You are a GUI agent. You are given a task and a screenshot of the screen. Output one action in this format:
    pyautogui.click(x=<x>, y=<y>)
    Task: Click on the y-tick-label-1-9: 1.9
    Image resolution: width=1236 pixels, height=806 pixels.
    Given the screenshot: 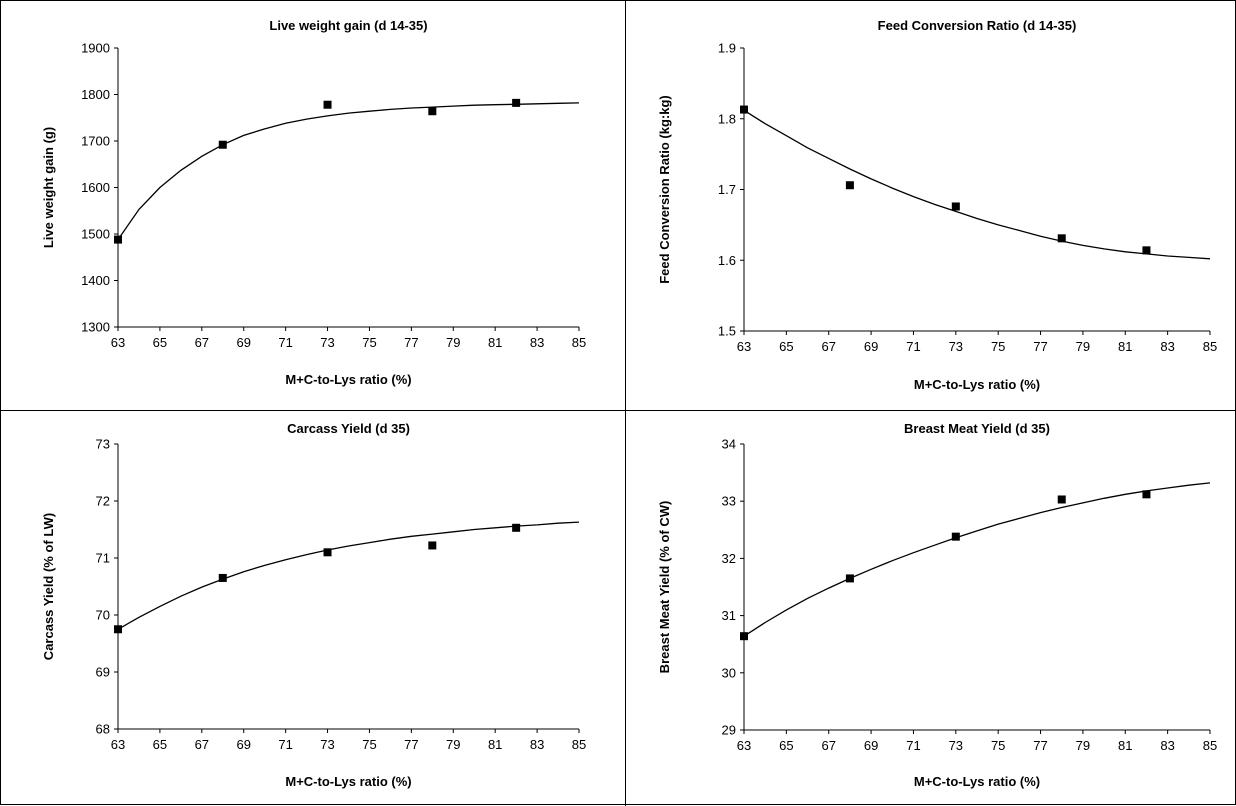 What is the action you would take?
    pyautogui.click(x=727, y=48)
    